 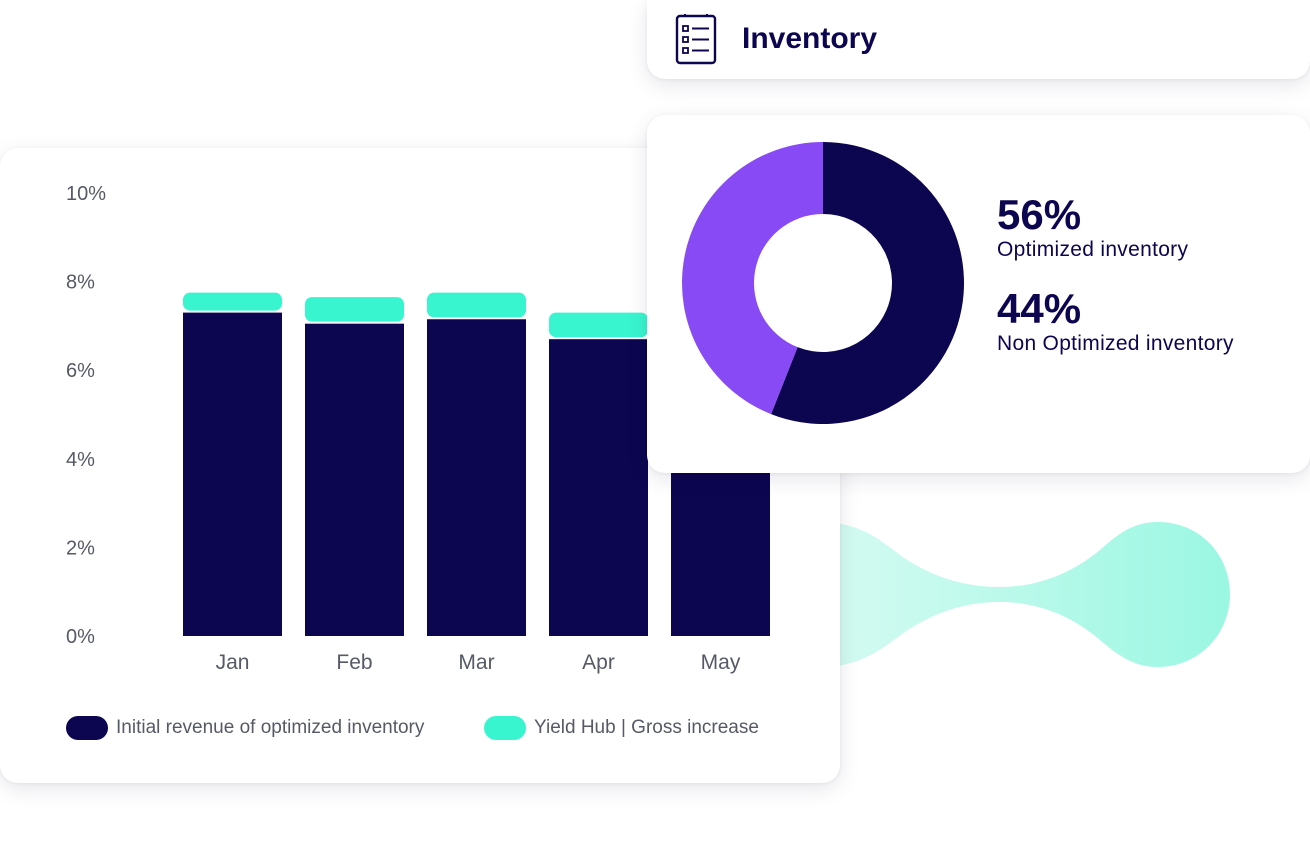 What do you see at coordinates (867, 283) in the screenshot?
I see `slice-optimized` at bounding box center [867, 283].